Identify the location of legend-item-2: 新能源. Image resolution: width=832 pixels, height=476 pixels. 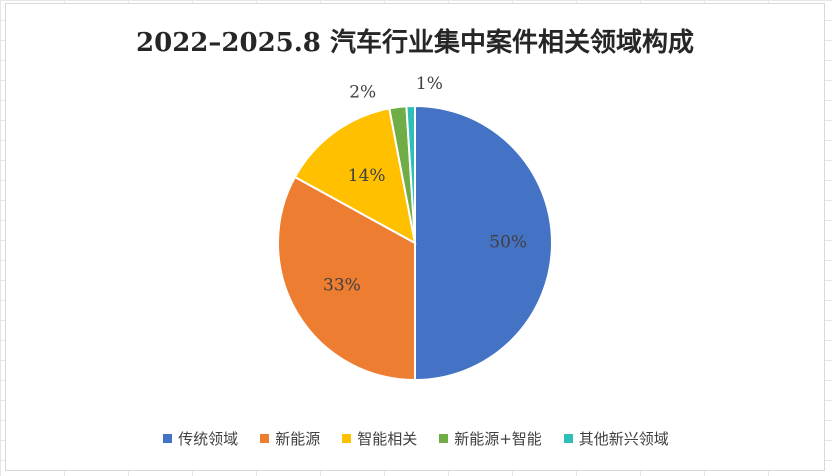
(290, 438).